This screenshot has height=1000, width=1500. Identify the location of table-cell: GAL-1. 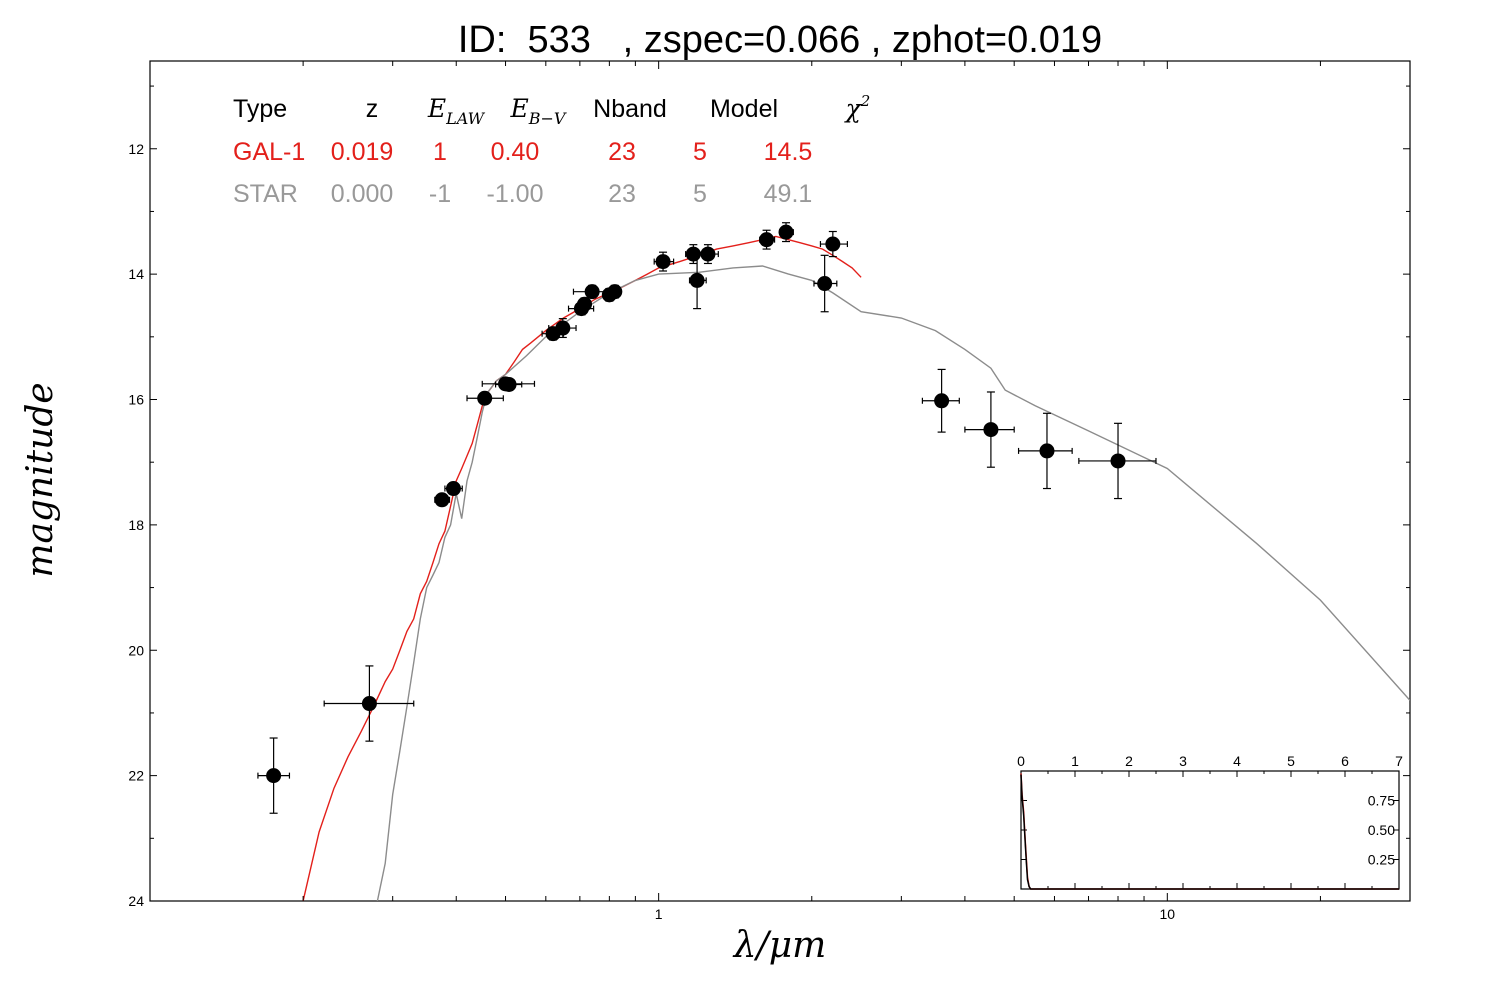
(269, 152).